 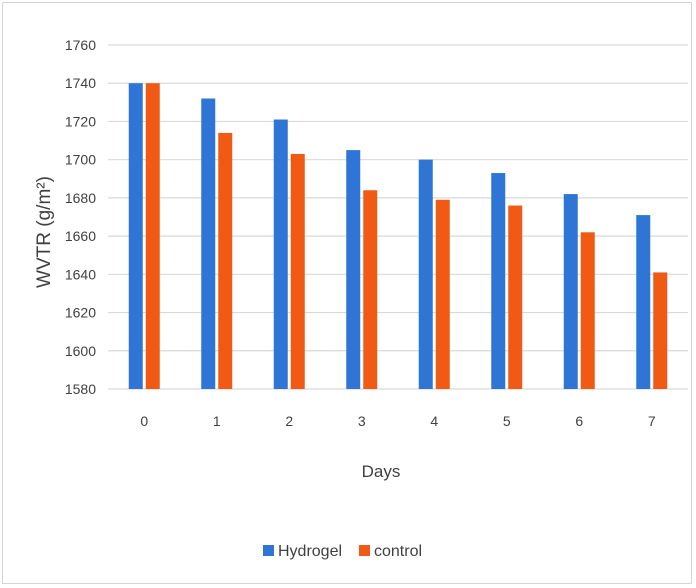 What do you see at coordinates (362, 421) in the screenshot?
I see `x-tick-label: 3` at bounding box center [362, 421].